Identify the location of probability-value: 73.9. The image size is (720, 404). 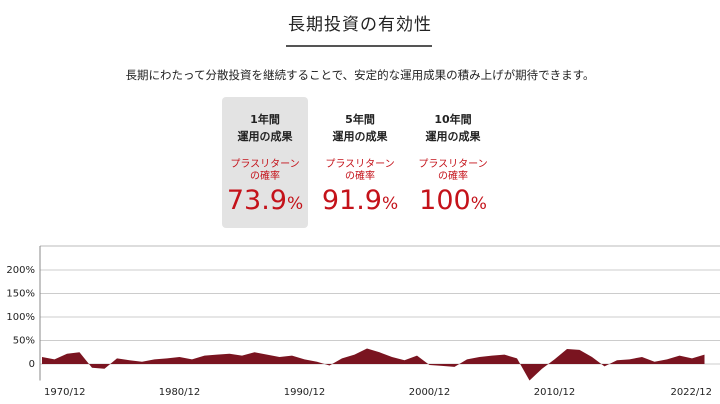
(256, 200).